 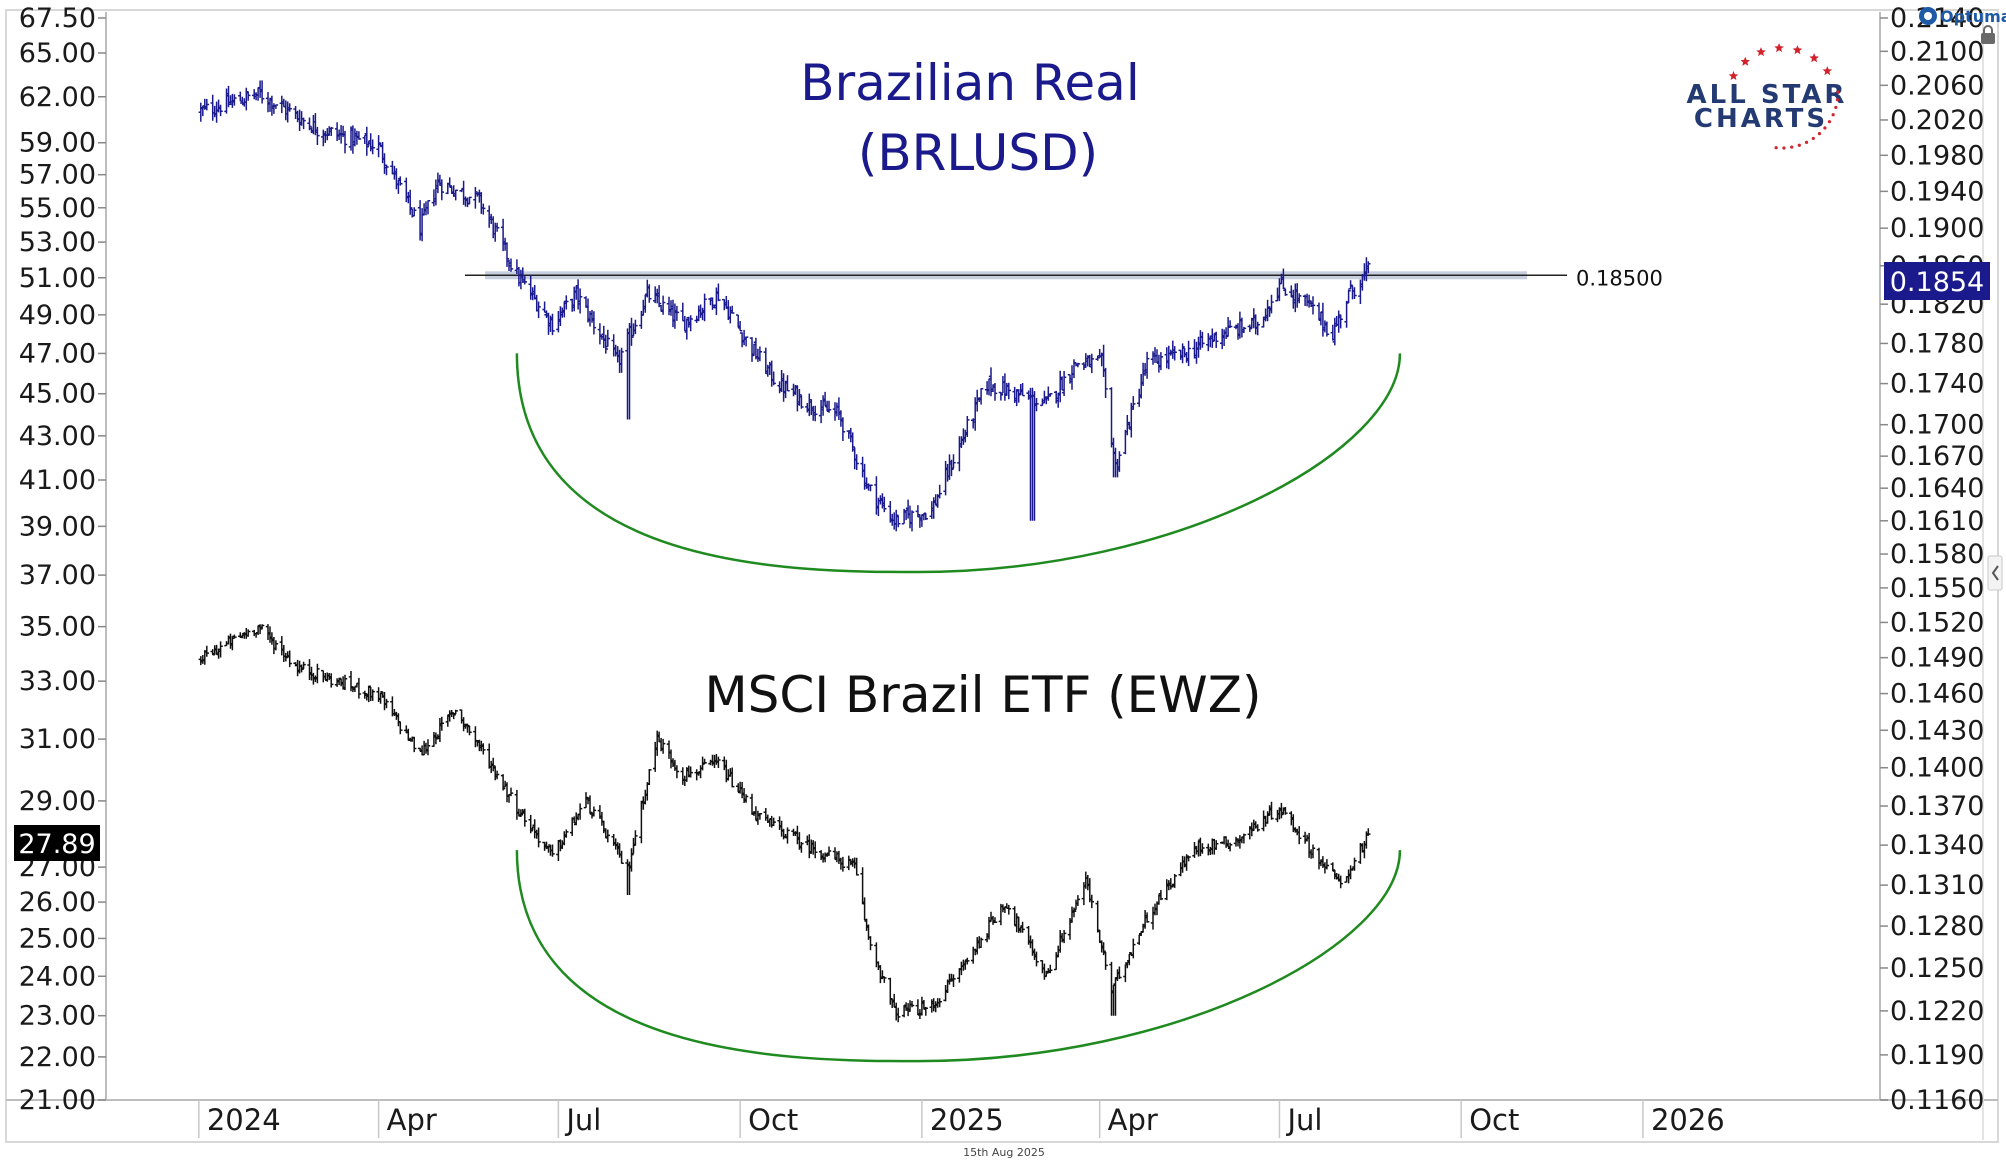 I want to click on brl-title: Brazilian Real, so click(x=969, y=83).